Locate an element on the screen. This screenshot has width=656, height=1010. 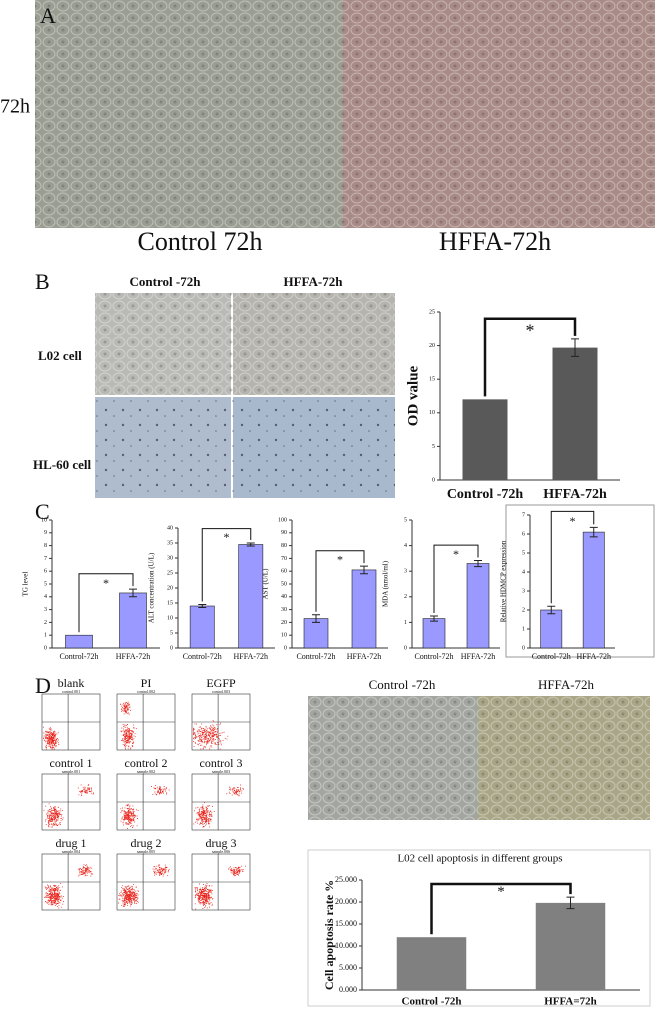
y-tick-label: 0.000 is located at coordinates (348, 989).